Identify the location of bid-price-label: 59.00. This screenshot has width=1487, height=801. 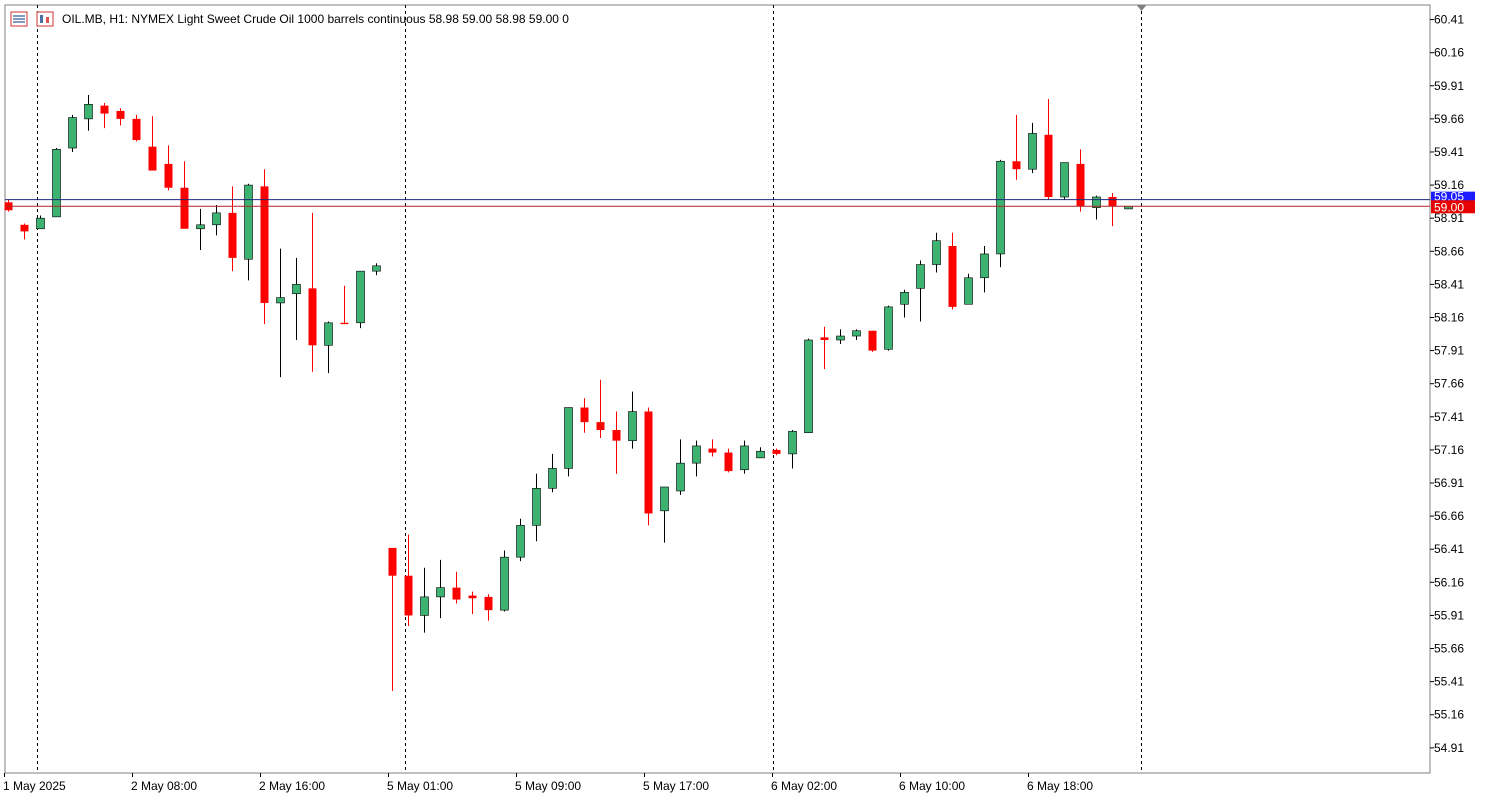
(1449, 207).